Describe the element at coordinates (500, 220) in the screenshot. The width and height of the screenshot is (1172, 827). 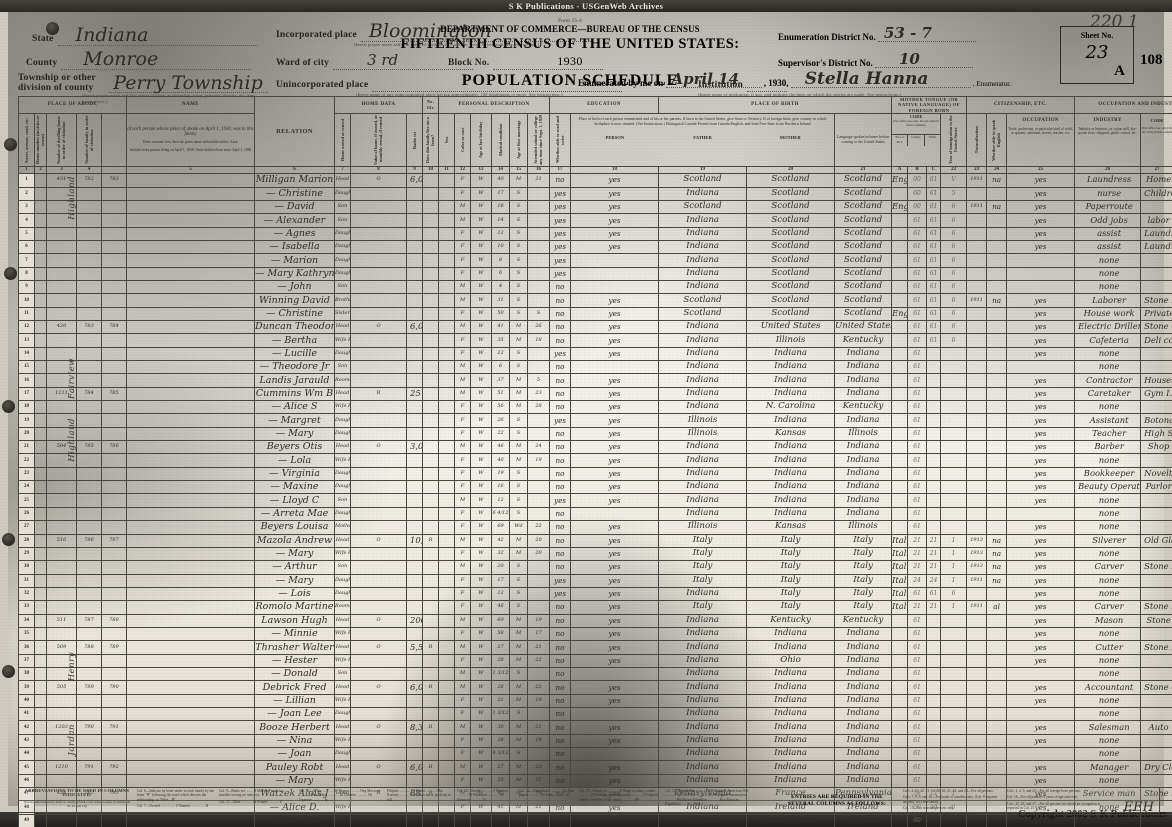
I see `cell-age: 14` at that location.